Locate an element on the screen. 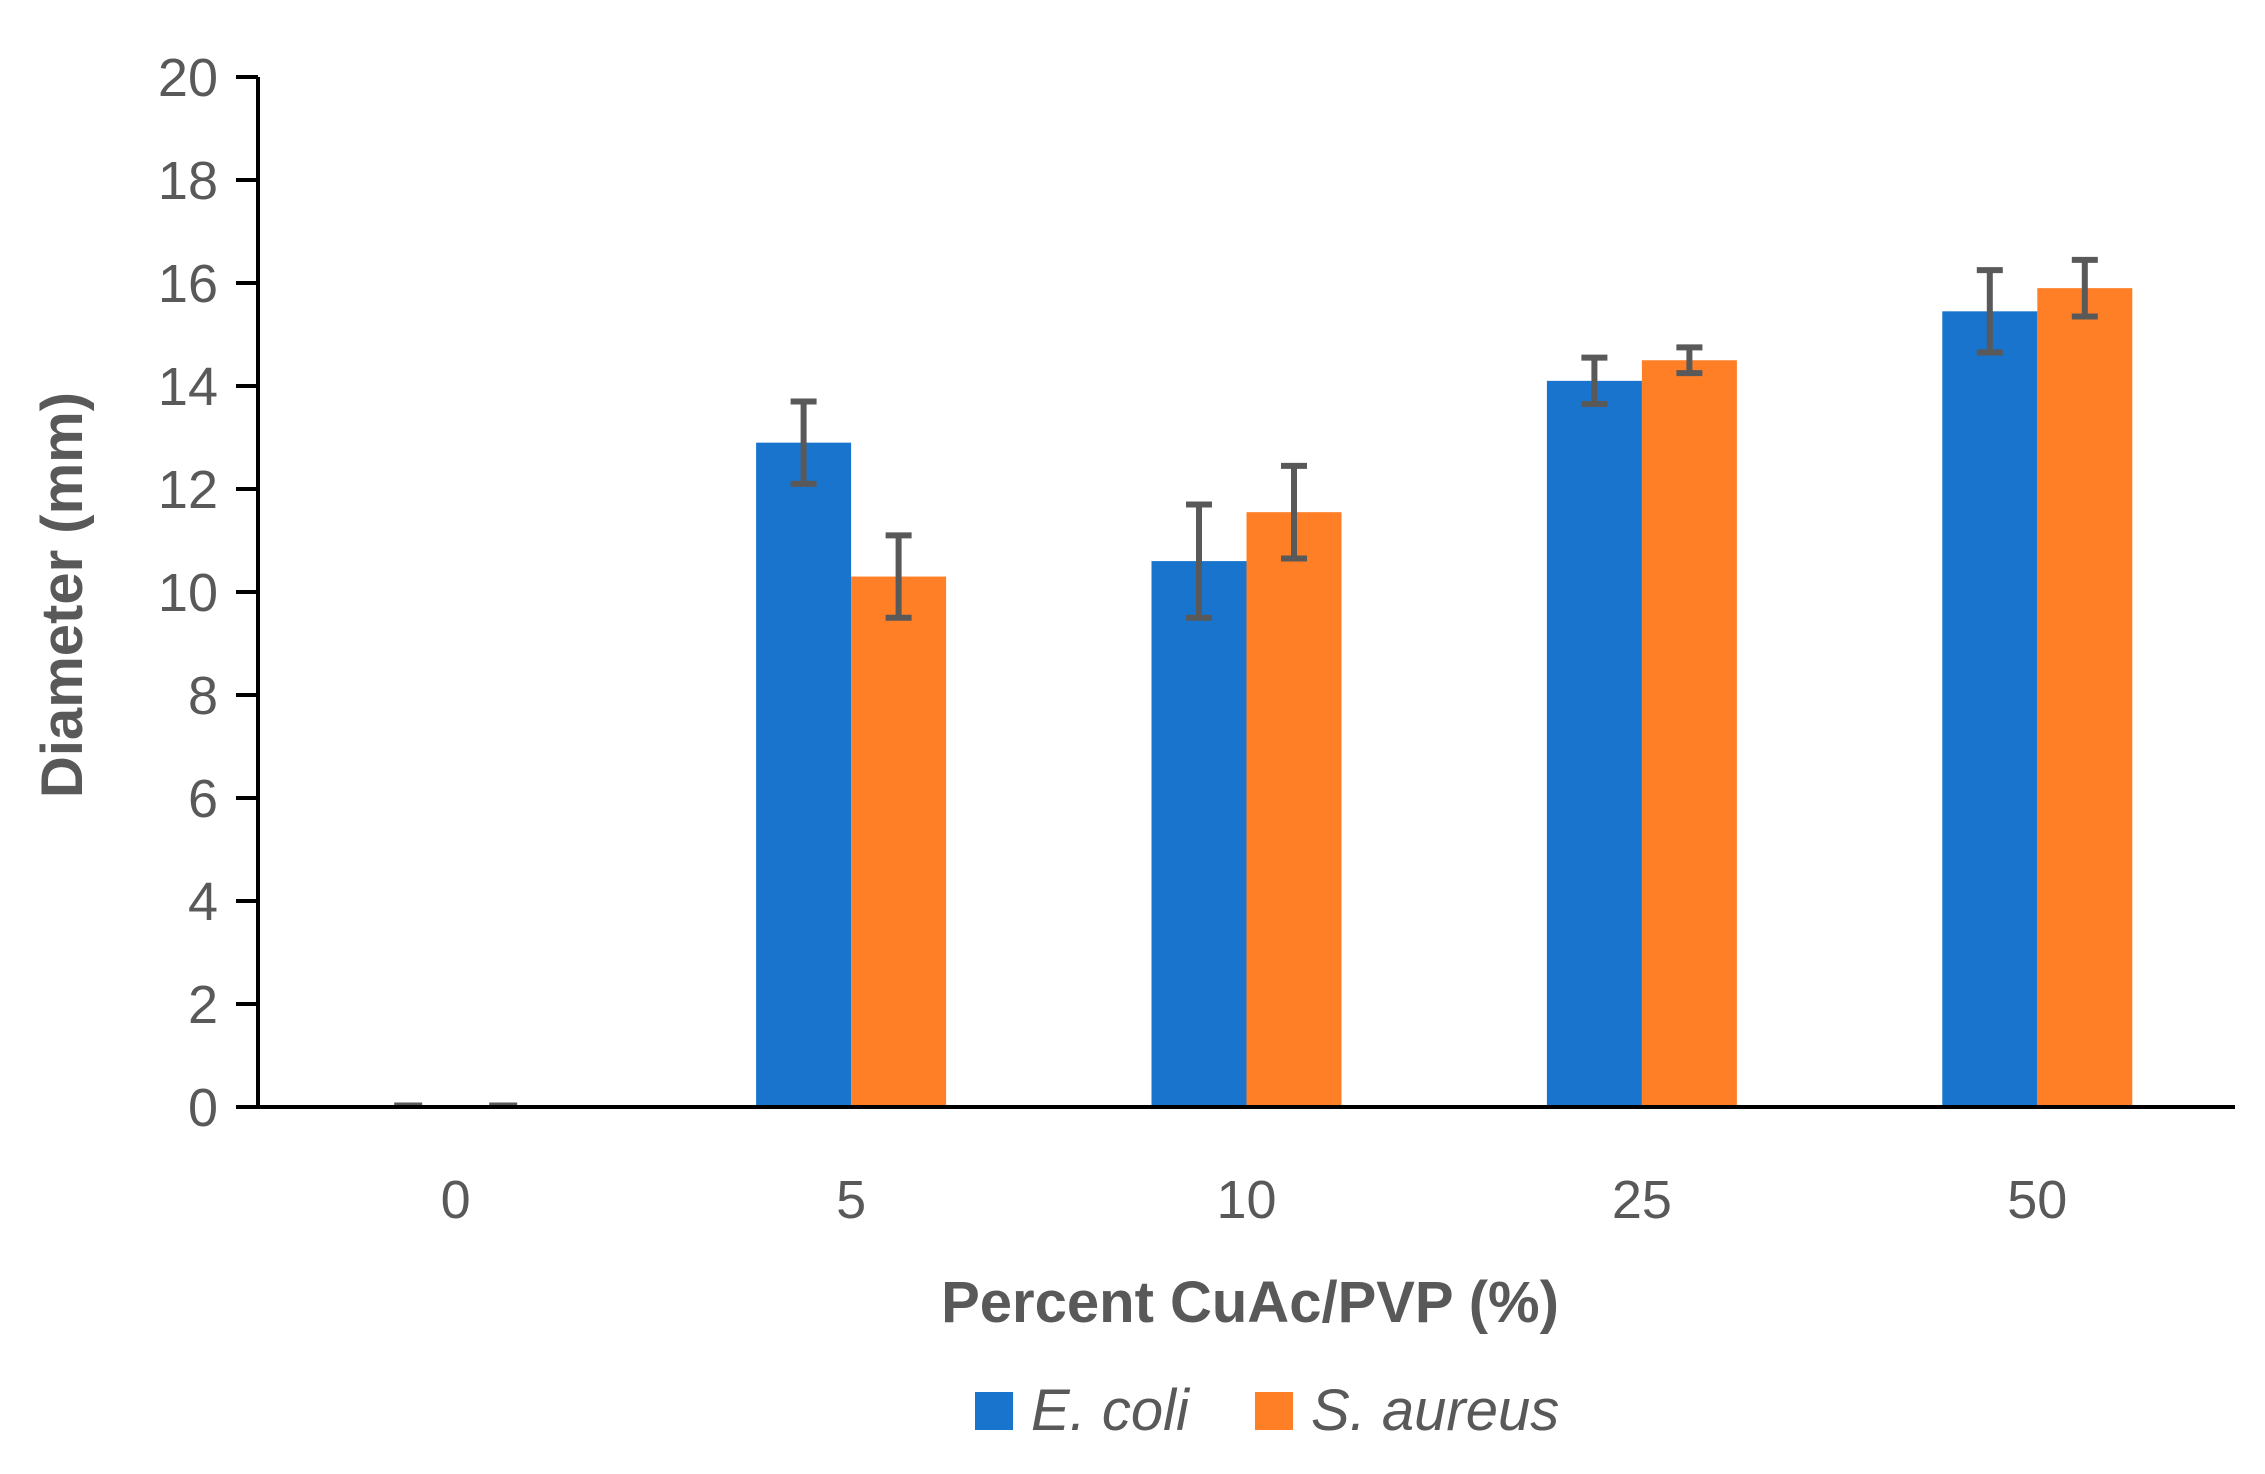  x-tick-label: 10 is located at coordinates (1246, 1200).